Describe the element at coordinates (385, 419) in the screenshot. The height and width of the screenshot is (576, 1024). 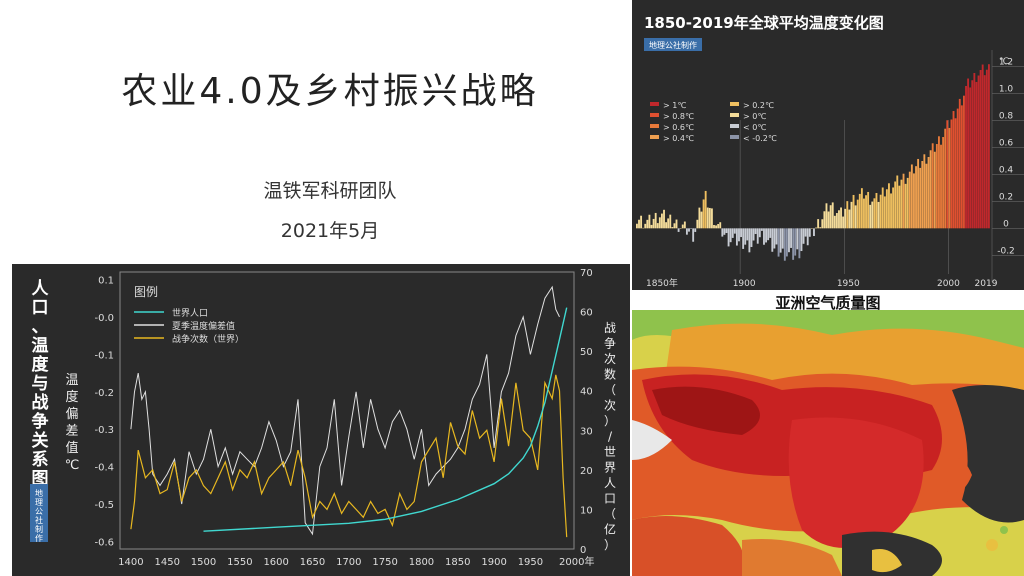
I see `world-population-line` at that location.